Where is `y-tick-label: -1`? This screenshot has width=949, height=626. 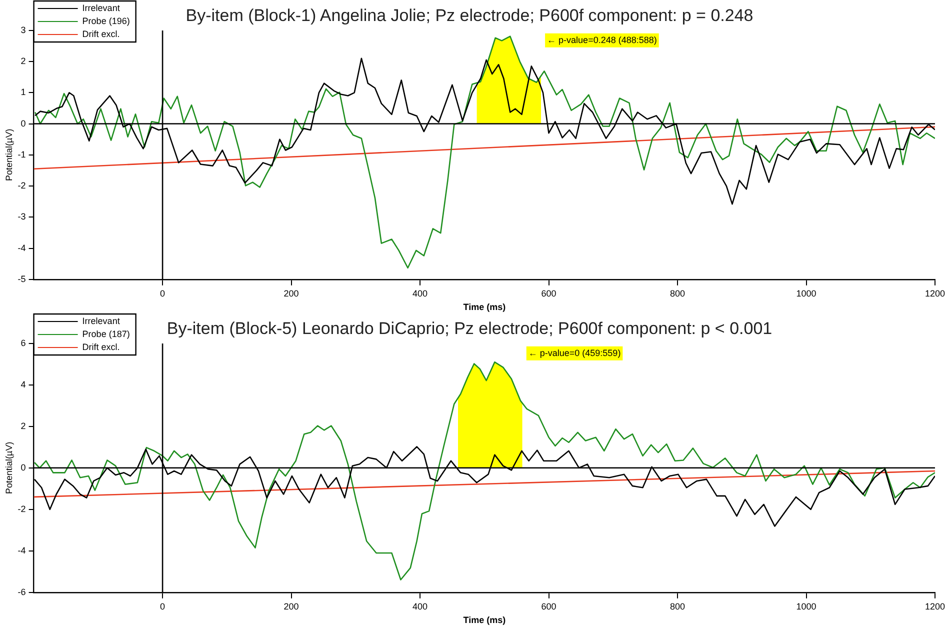
y-tick-label: -1 is located at coordinates (22, 154).